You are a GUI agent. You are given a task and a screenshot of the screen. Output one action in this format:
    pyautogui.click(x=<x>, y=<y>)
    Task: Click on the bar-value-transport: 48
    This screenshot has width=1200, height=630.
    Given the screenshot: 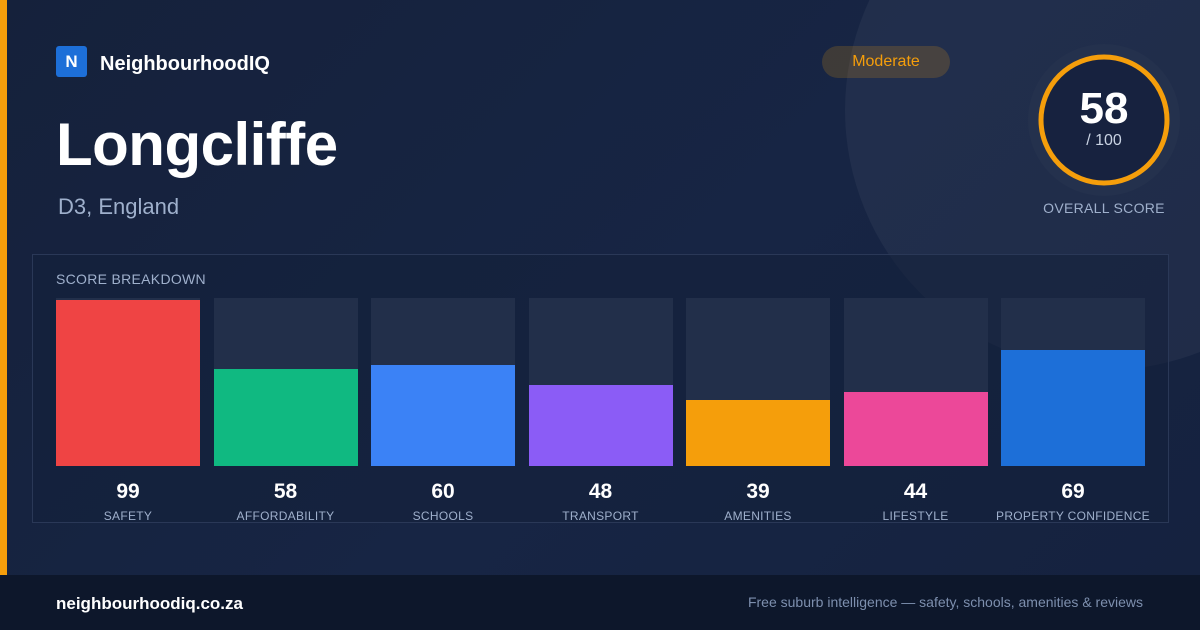 What is the action you would take?
    pyautogui.click(x=600, y=491)
    